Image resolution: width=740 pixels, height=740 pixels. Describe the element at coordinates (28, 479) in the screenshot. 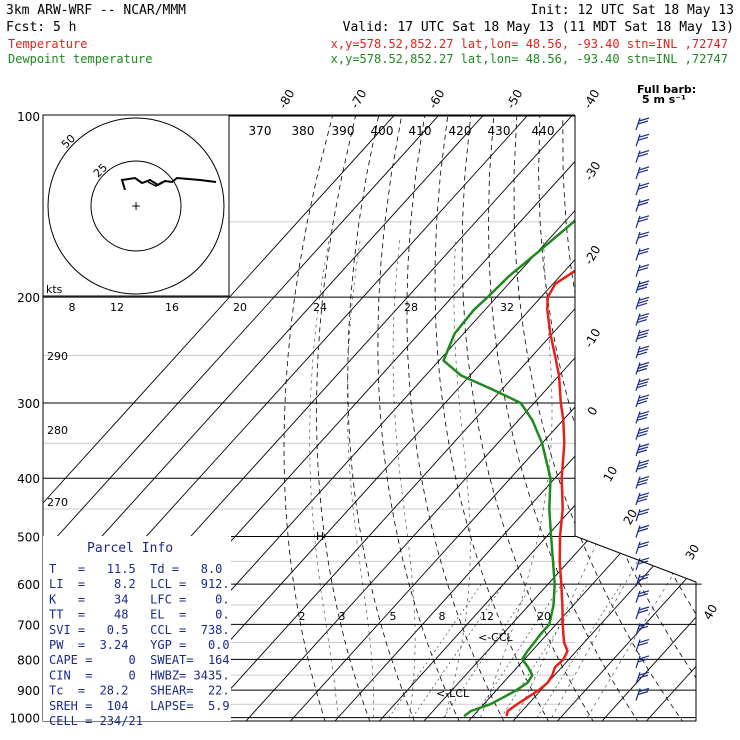

I see `pressure-label: 400` at that location.